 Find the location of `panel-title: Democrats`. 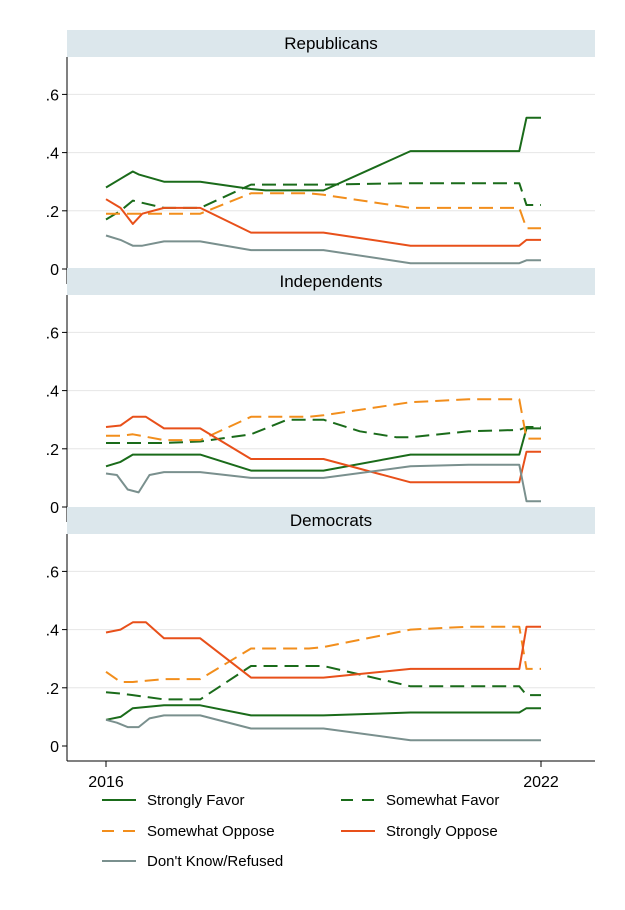

panel-title: Democrats is located at coordinates (331, 520).